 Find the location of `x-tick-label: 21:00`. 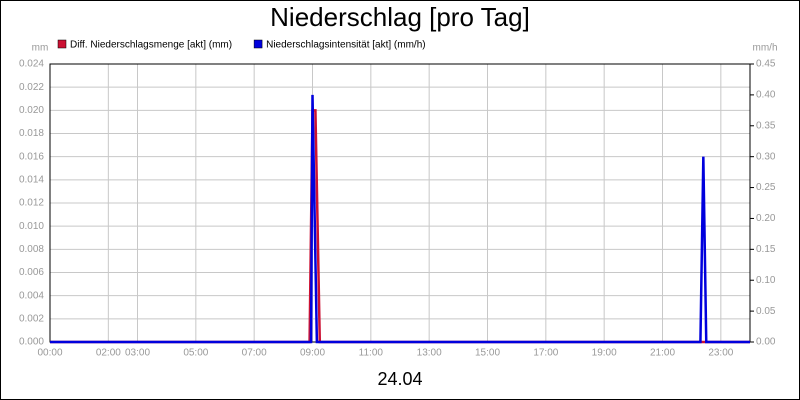

x-tick-label: 21:00 is located at coordinates (662, 353).